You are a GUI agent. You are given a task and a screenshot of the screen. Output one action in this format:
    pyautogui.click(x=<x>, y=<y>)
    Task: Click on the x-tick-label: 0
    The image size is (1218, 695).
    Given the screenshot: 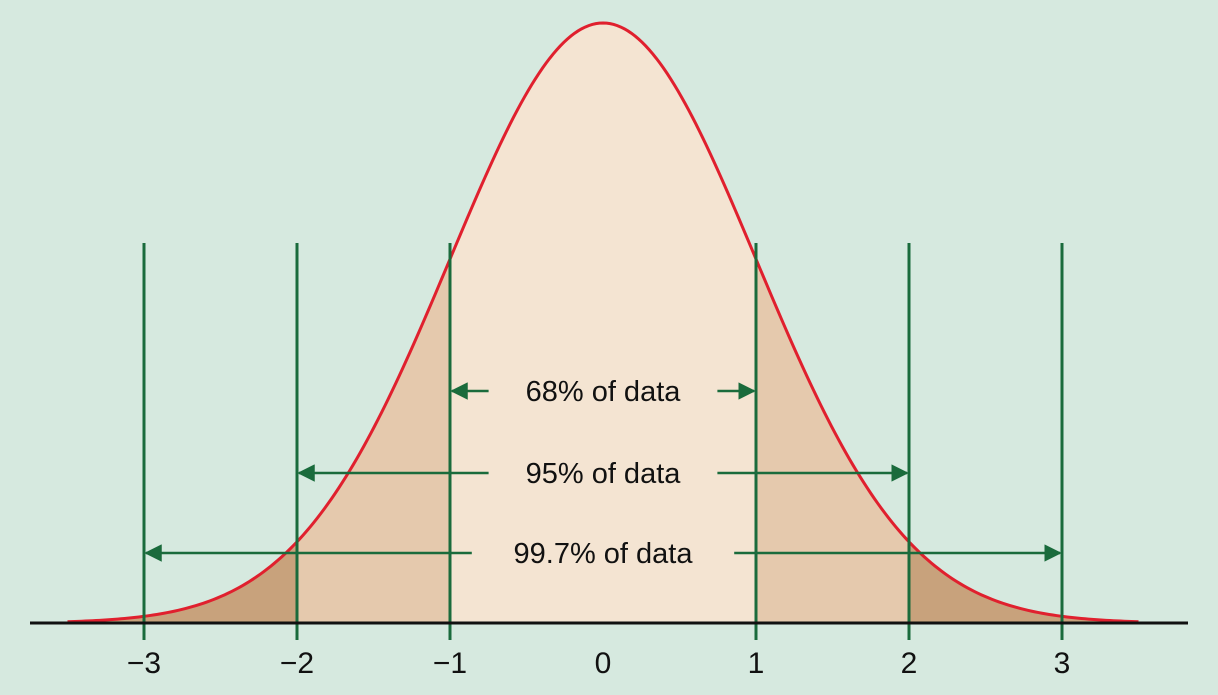 What is the action you would take?
    pyautogui.click(x=603, y=663)
    